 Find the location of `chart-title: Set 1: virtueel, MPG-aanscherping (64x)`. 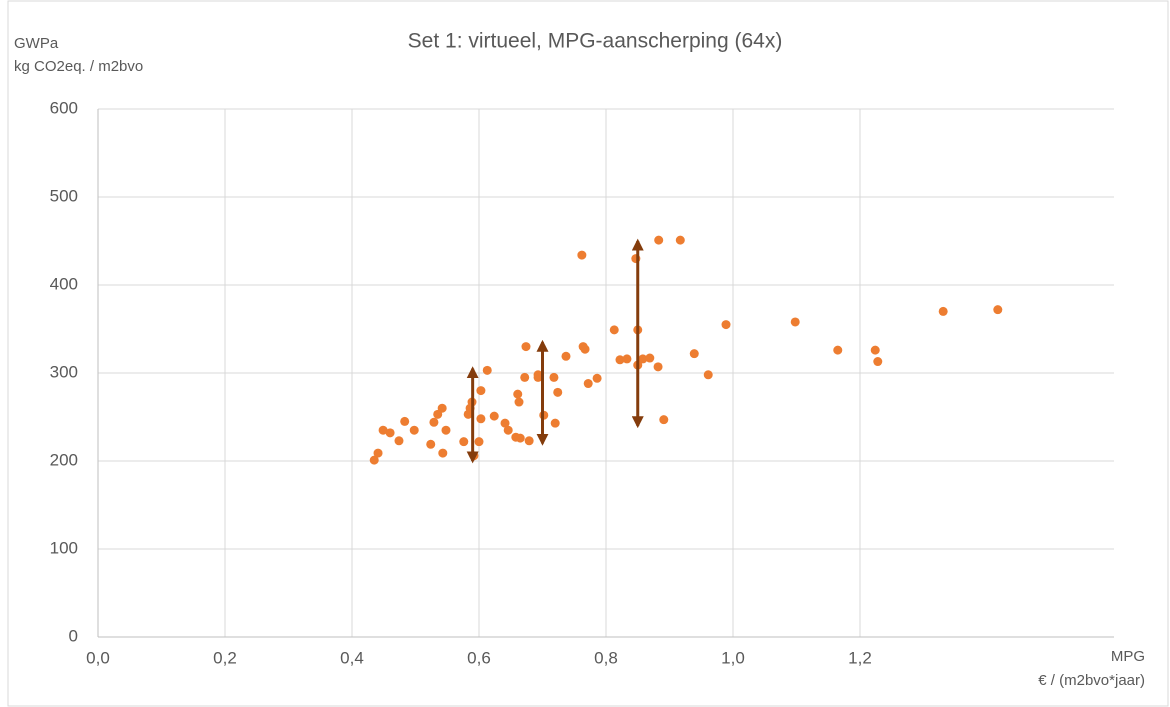

chart-title: Set 1: virtueel, MPG-aanscherping (64x) is located at coordinates (595, 41).